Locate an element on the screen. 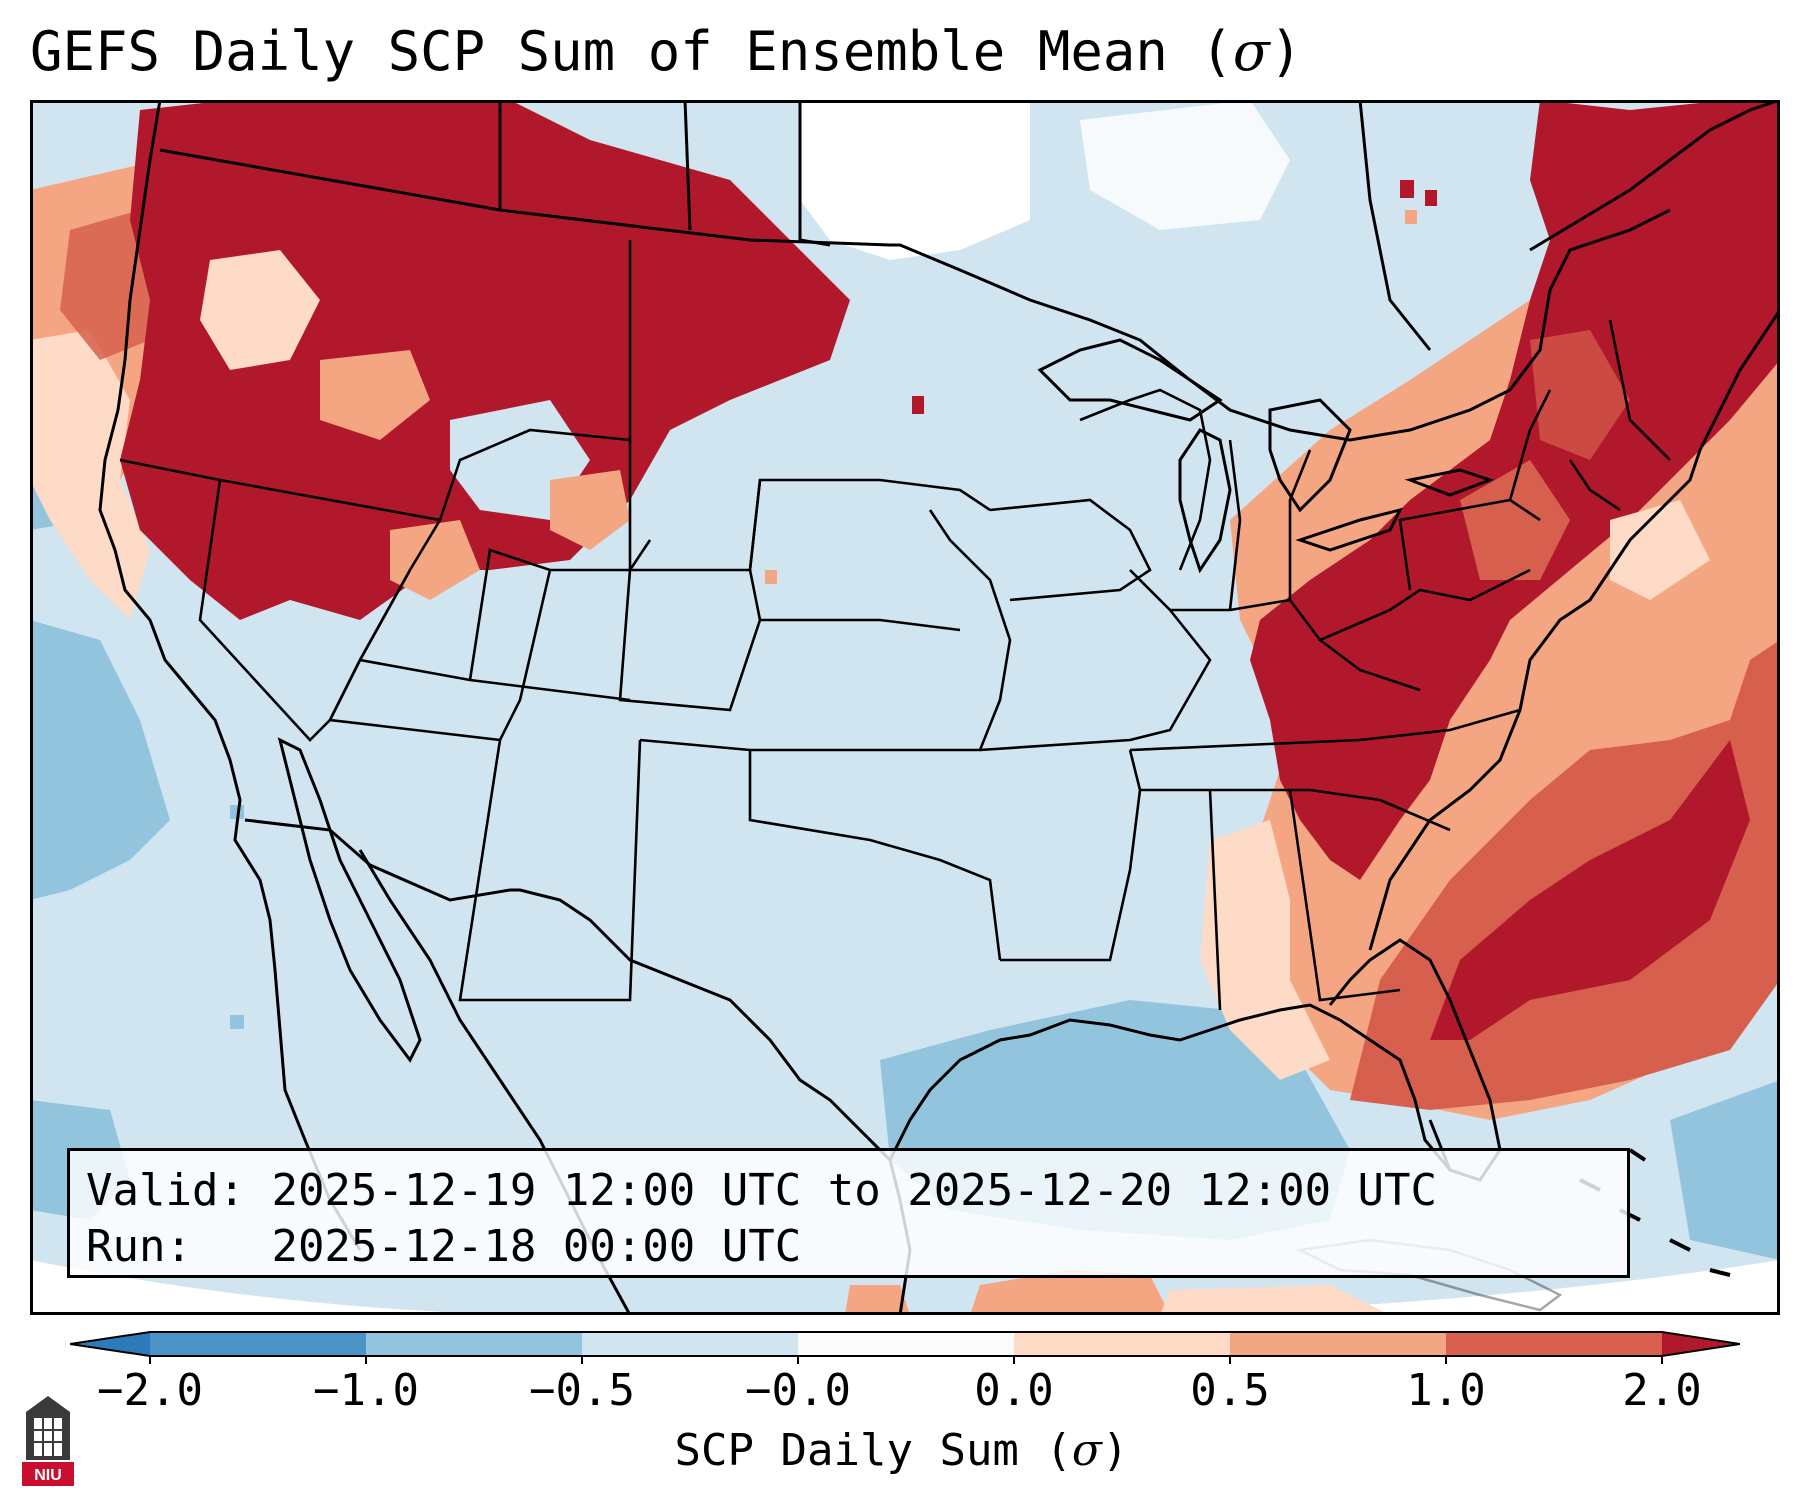 The width and height of the screenshot is (1803, 1506). pink-east-patch is located at coordinates (1660, 550).